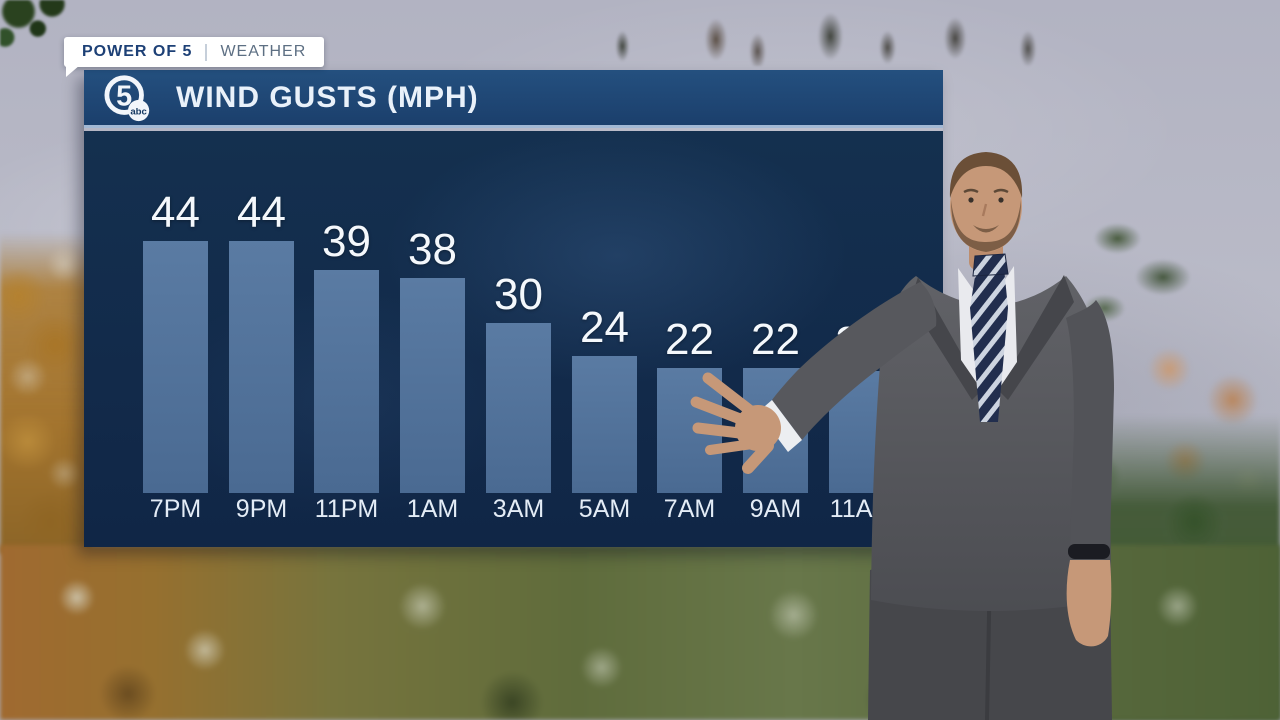 This screenshot has width=1280, height=720. I want to click on bar-time-label: 1AM, so click(432, 508).